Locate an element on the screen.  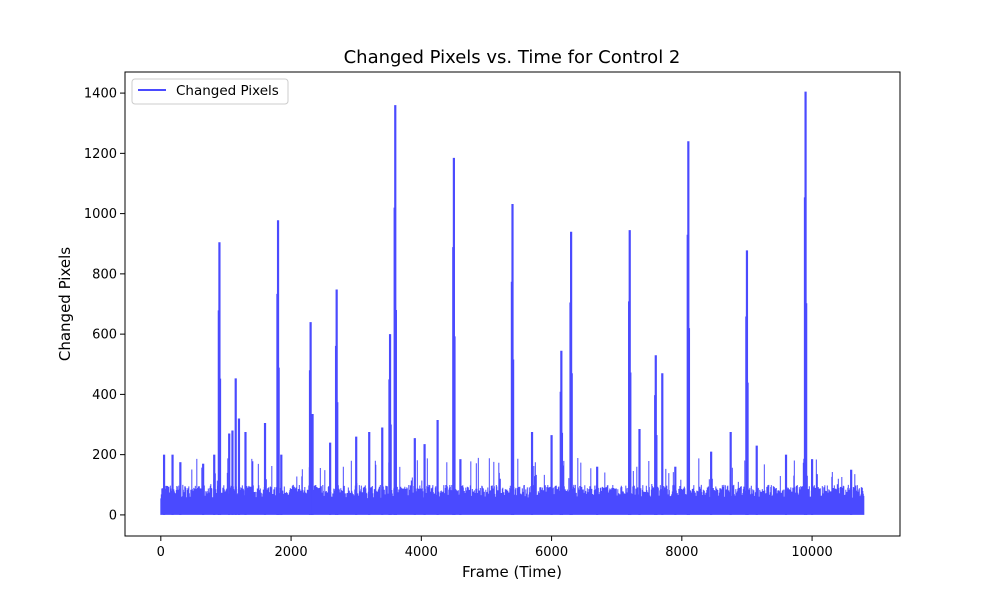
y-tick-label: 0 is located at coordinates (113, 515).